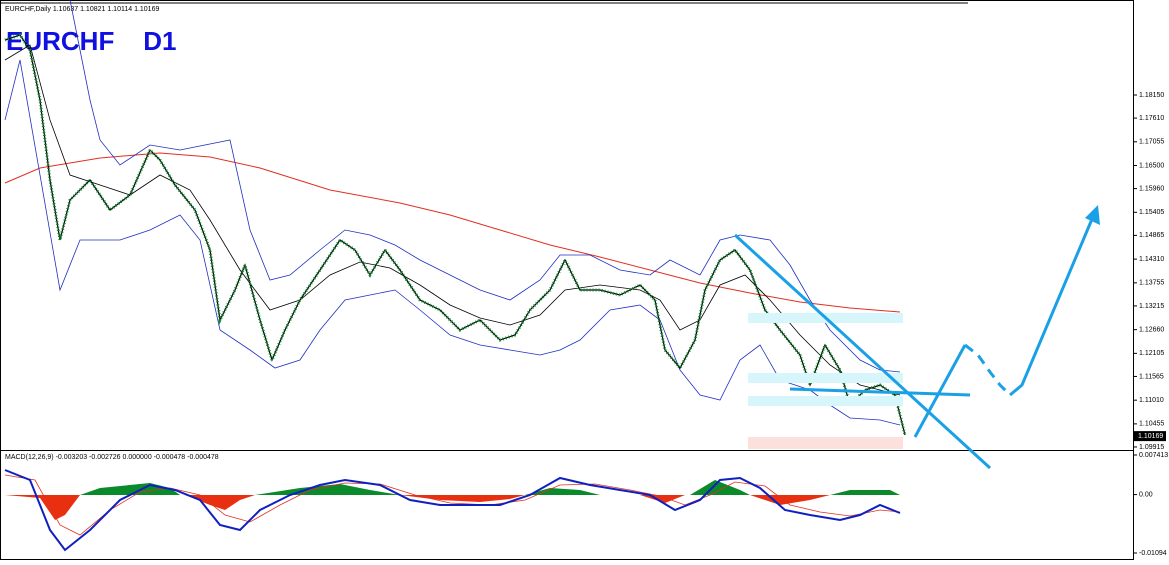 This screenshot has width=1169, height=565. Describe the element at coordinates (1151, 212) in the screenshot. I see `price-label: 1.15405` at that location.